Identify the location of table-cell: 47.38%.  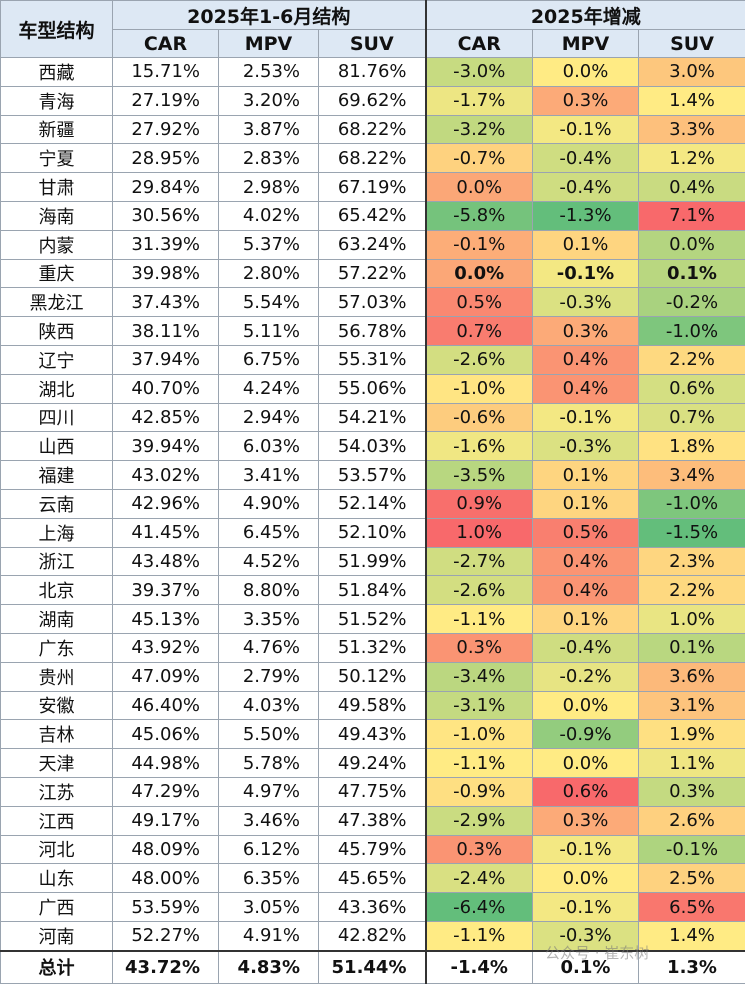
(372, 820).